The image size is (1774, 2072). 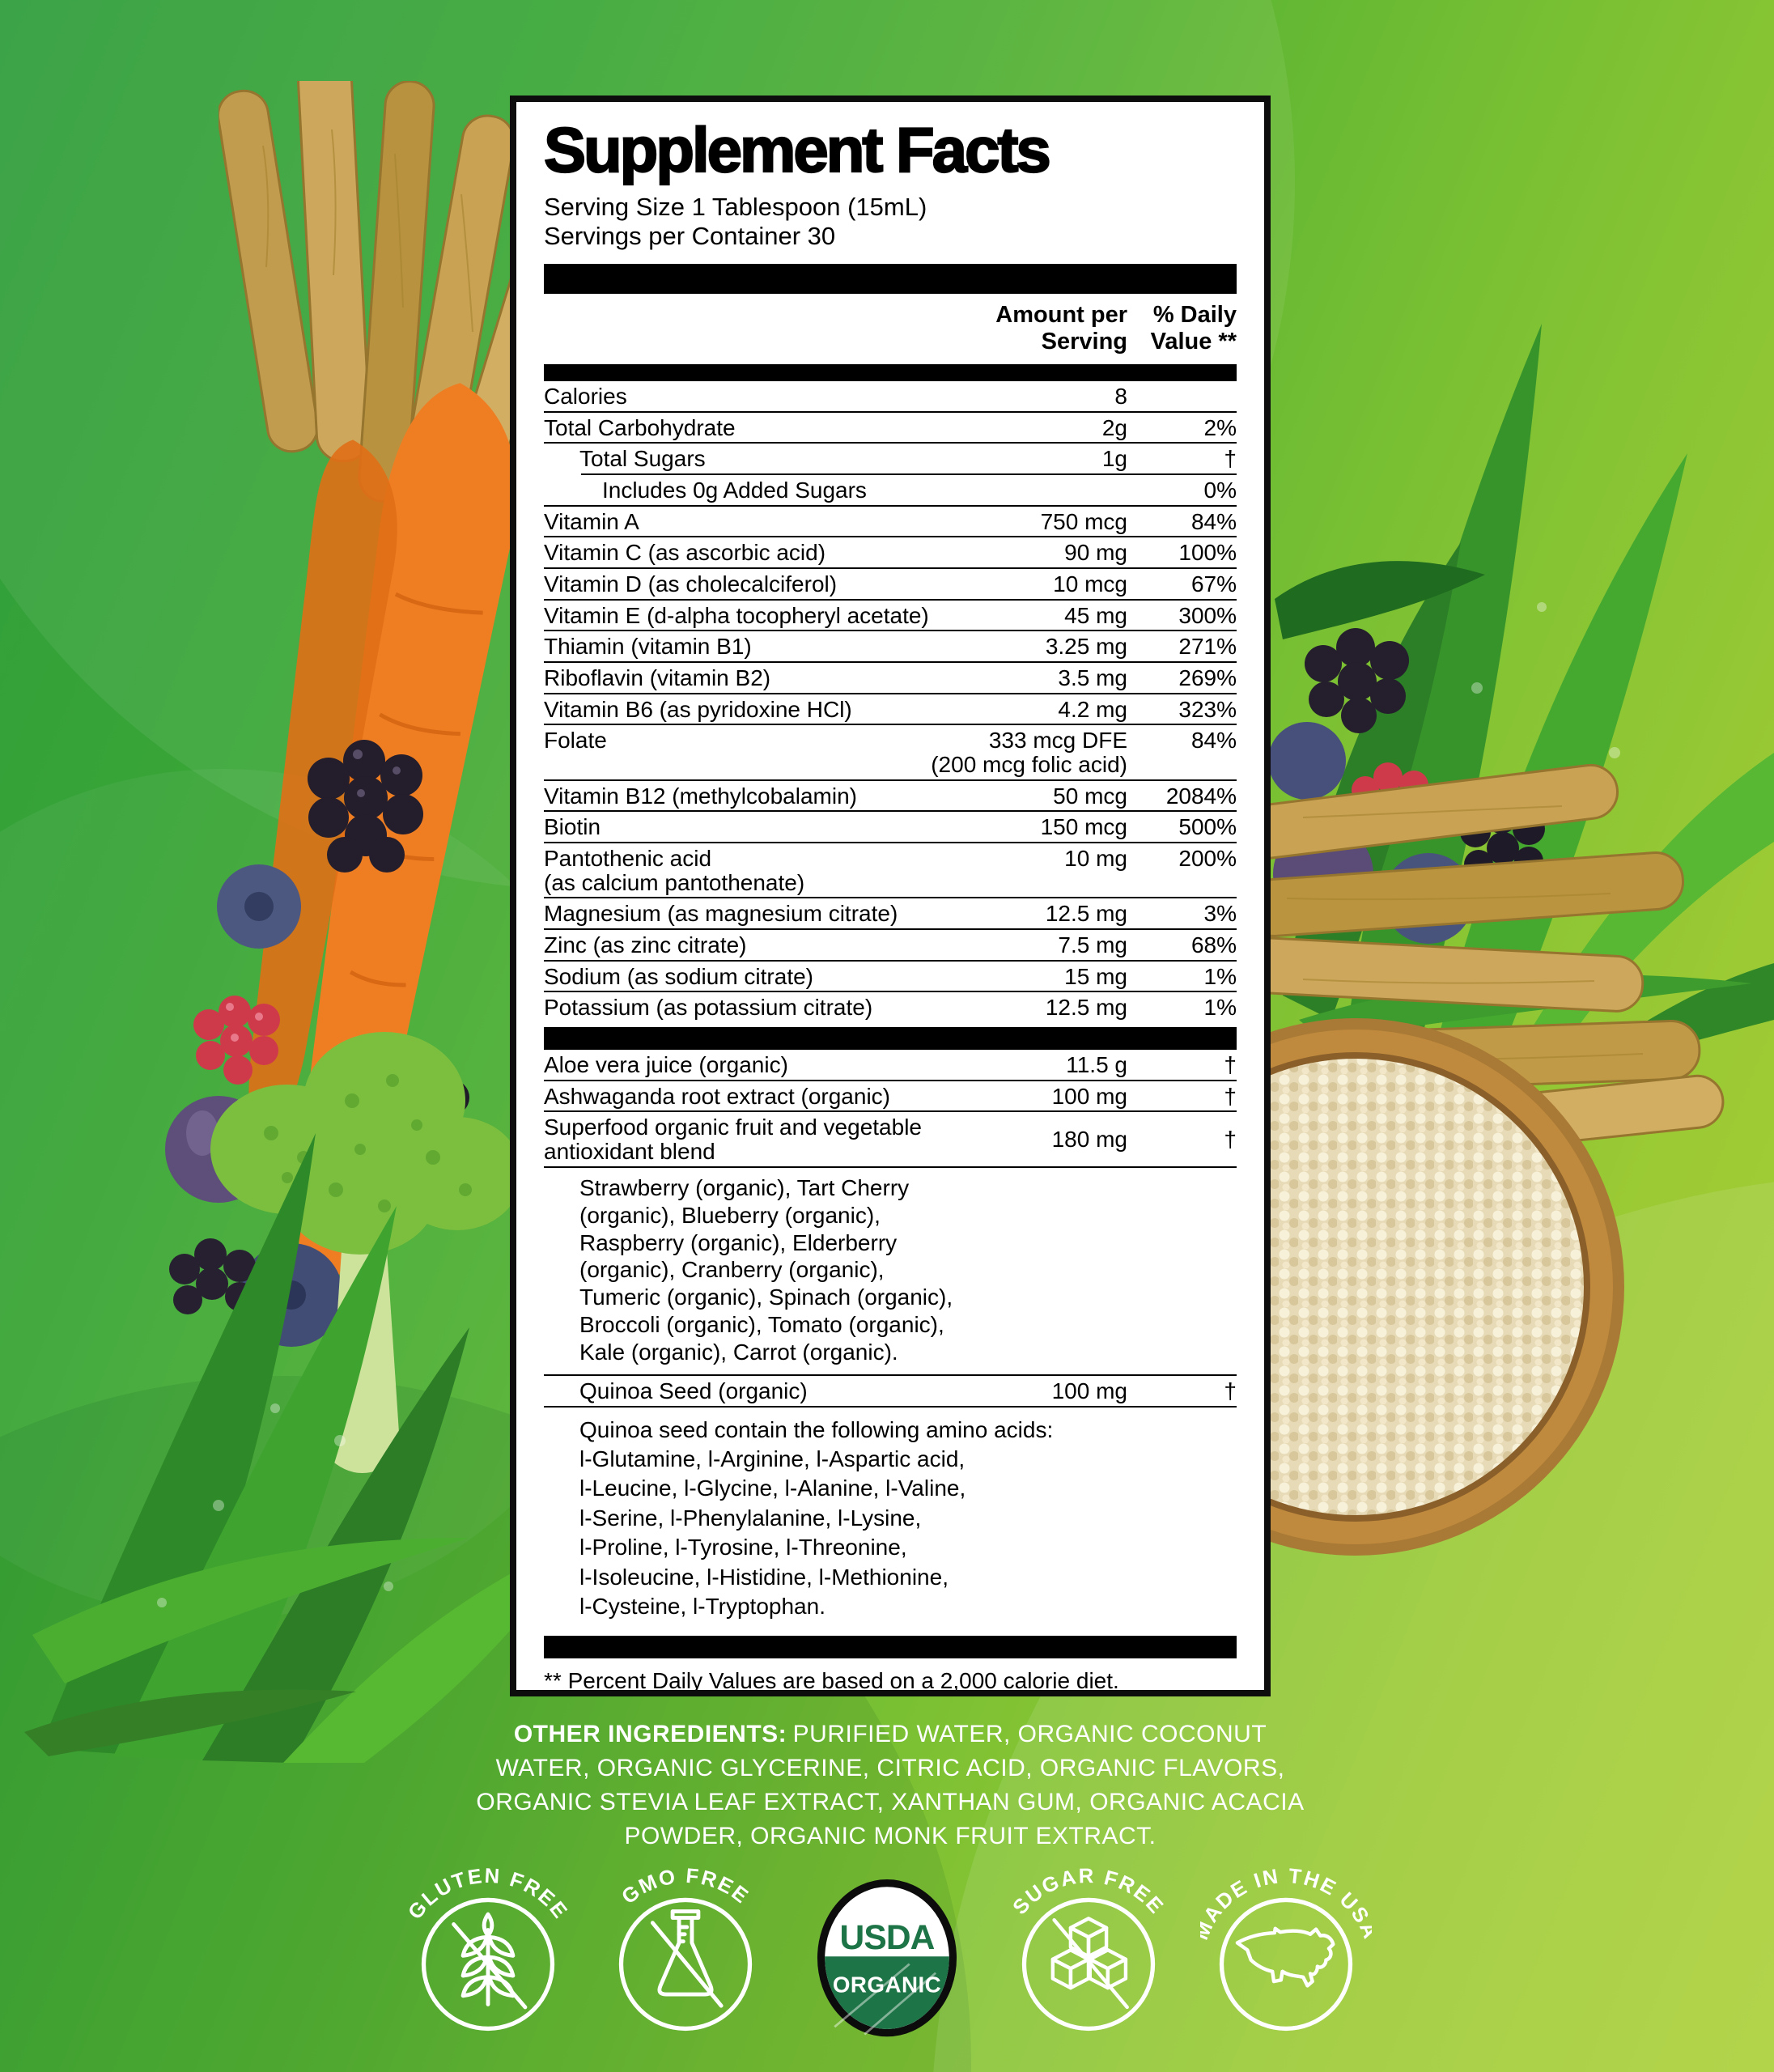 I want to click on col-amount-header: Amount per Serving, so click(x=1061, y=328).